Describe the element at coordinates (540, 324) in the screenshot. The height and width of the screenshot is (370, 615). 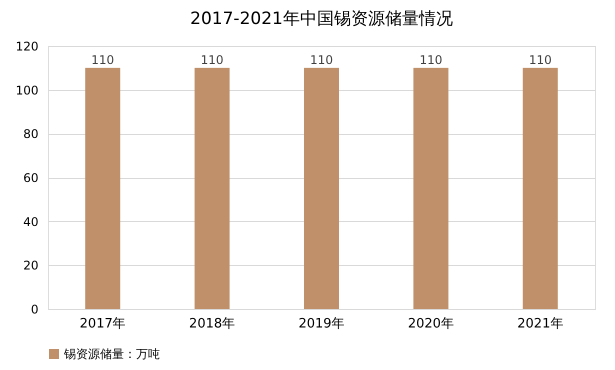
I see `x-tick-label: 2021年` at that location.